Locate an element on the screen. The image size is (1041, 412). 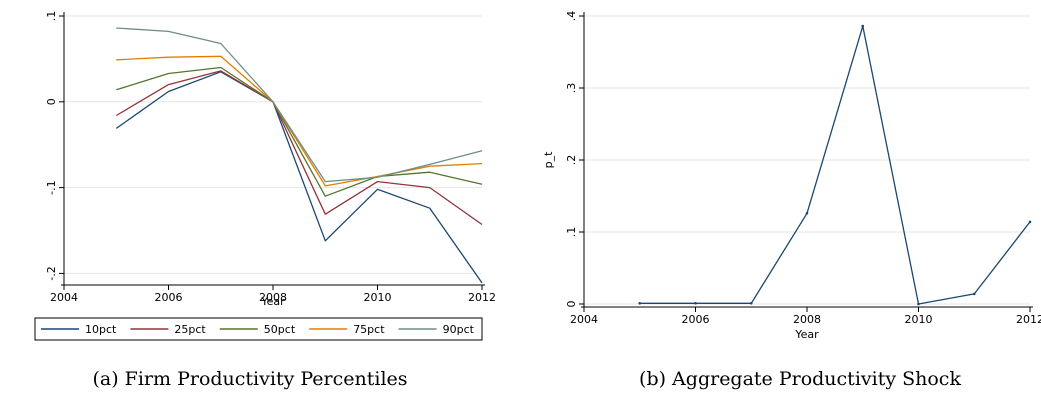
y-tick-label: .3 is located at coordinates (571, 88).